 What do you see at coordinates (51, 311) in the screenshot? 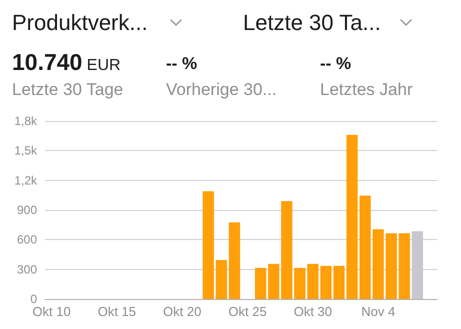
I see `x-tick-label: Okt 10` at bounding box center [51, 311].